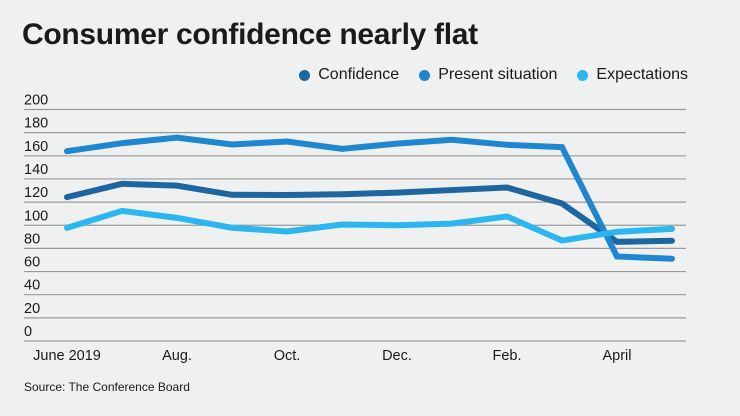  Describe the element at coordinates (359, 74) in the screenshot. I see `legend-label: Confidence` at that location.